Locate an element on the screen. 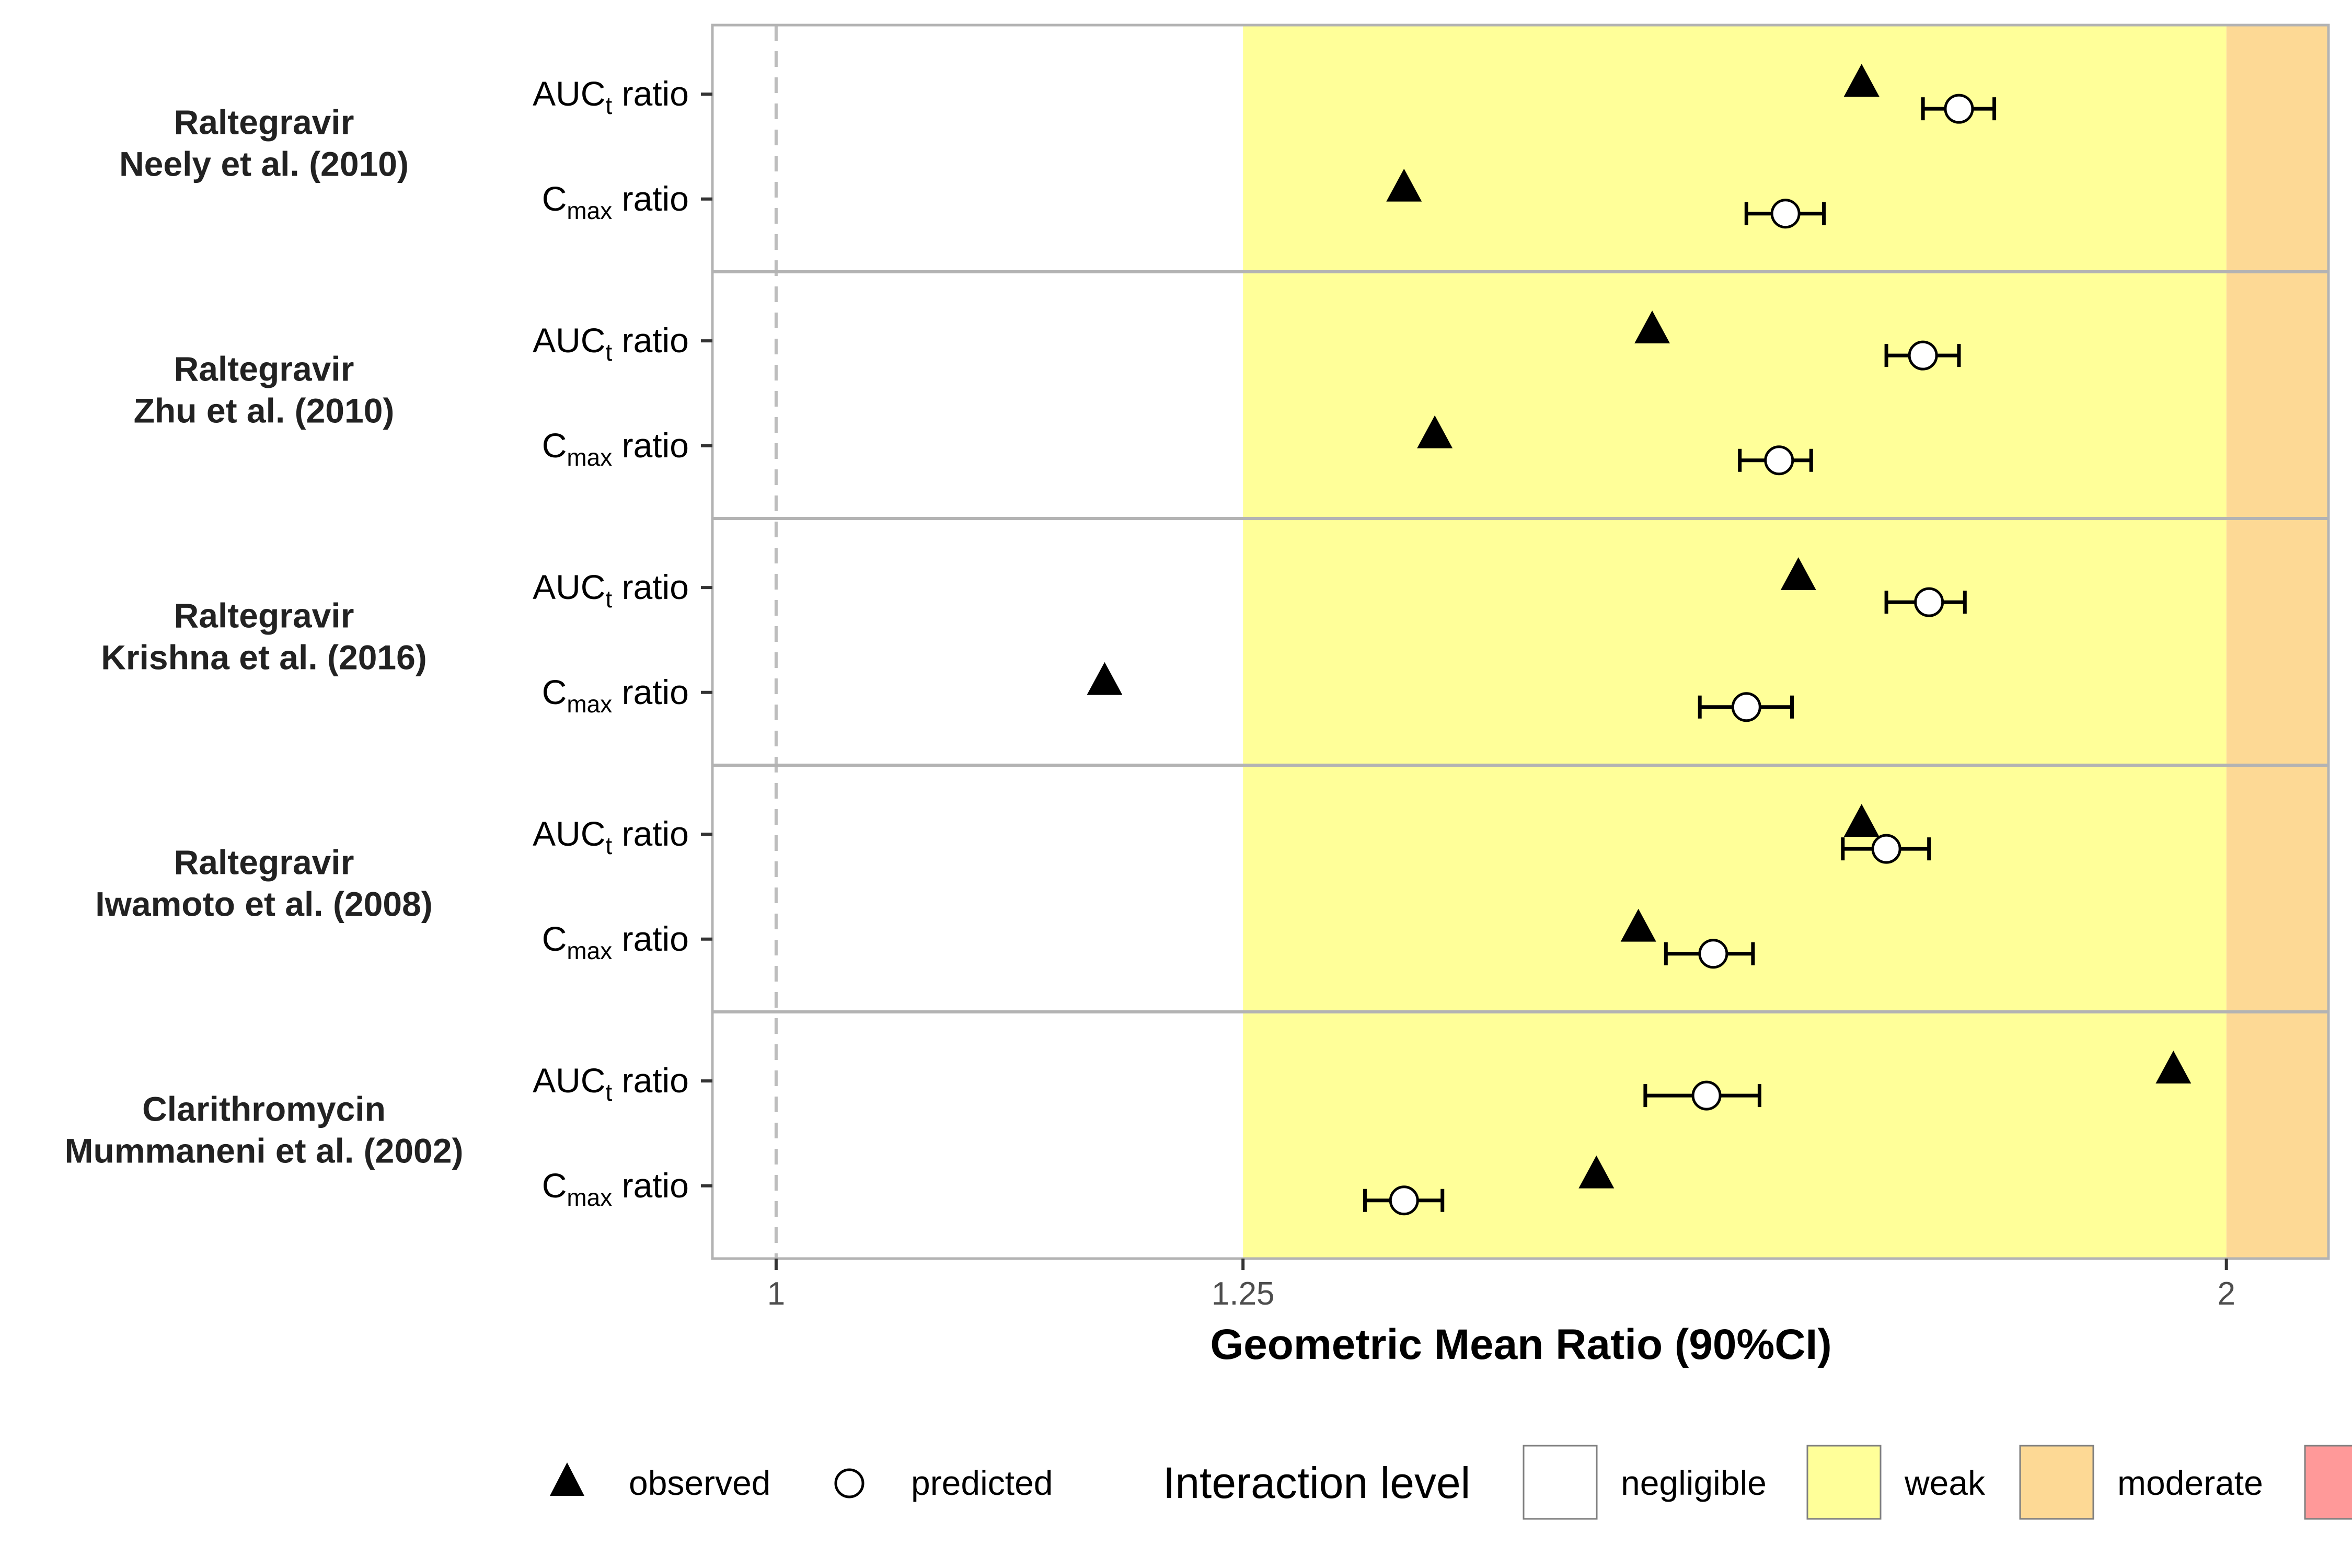  study-ref-label: Krishna et al. (2016) is located at coordinates (264, 657).